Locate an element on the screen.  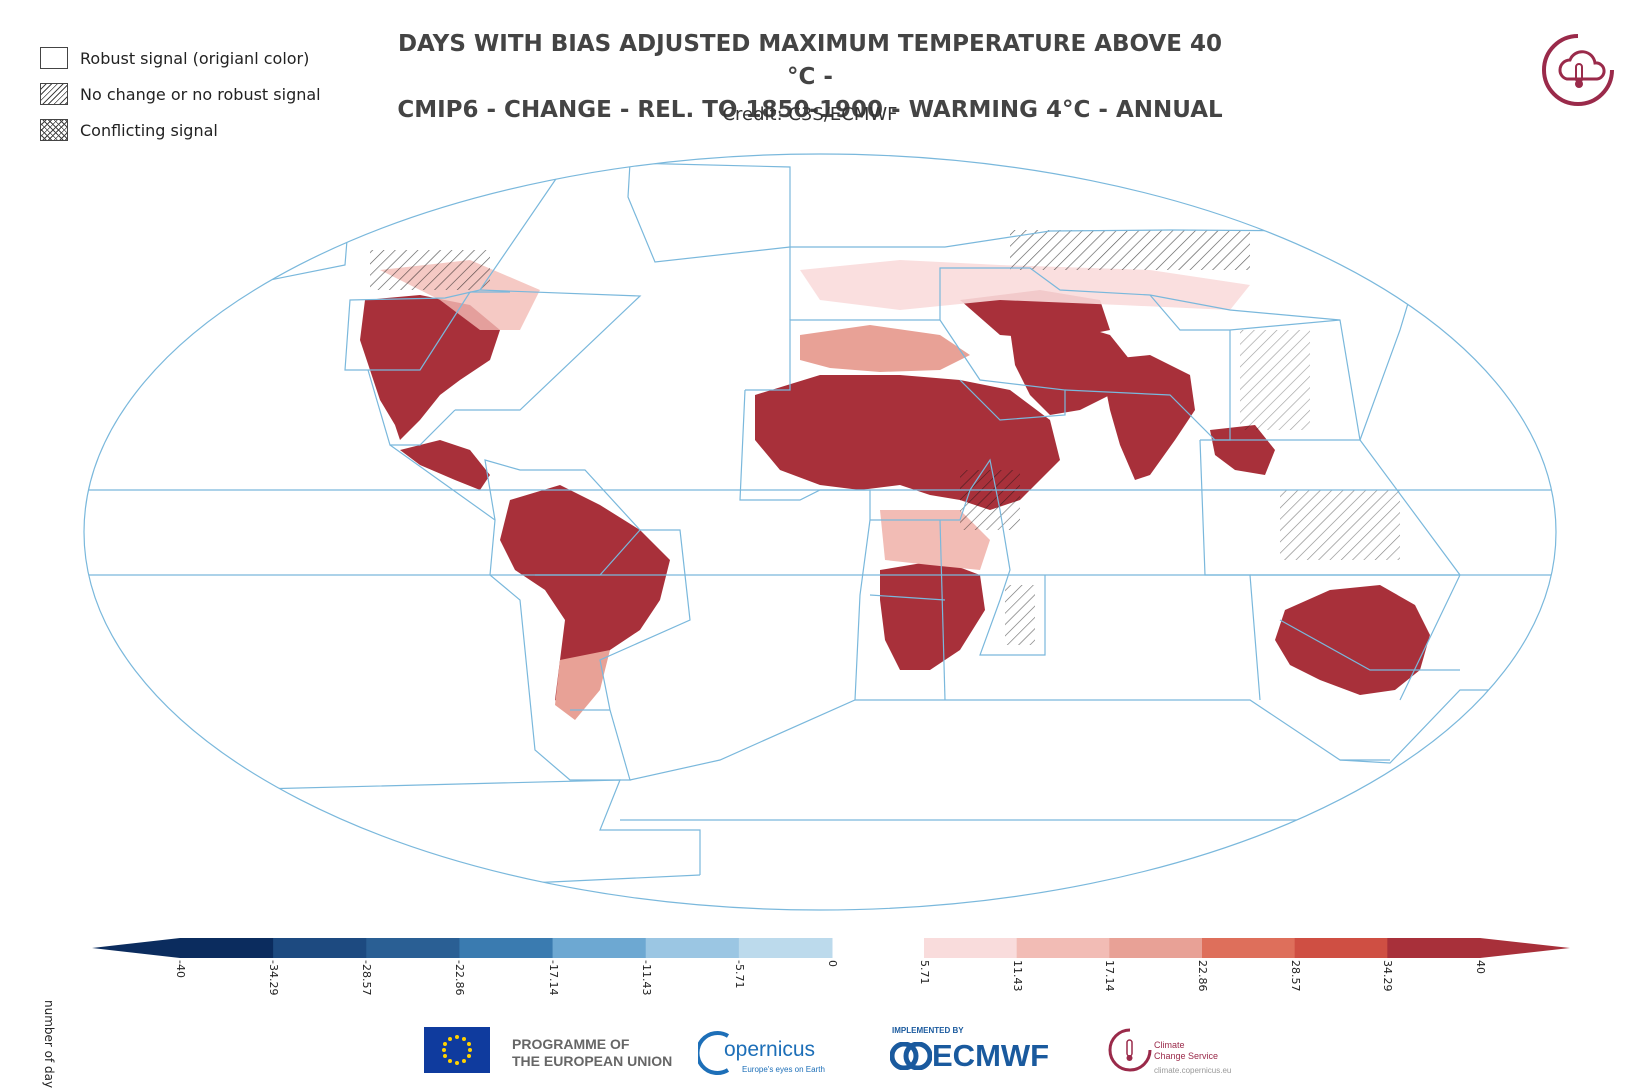
colorbar-max-arrow is located at coordinates (1525, 948).